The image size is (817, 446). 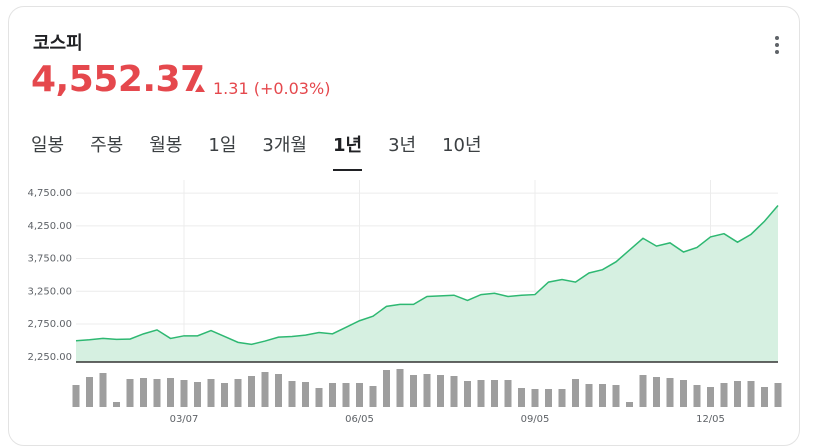 What do you see at coordinates (222, 145) in the screenshot?
I see `tab: 1일` at bounding box center [222, 145].